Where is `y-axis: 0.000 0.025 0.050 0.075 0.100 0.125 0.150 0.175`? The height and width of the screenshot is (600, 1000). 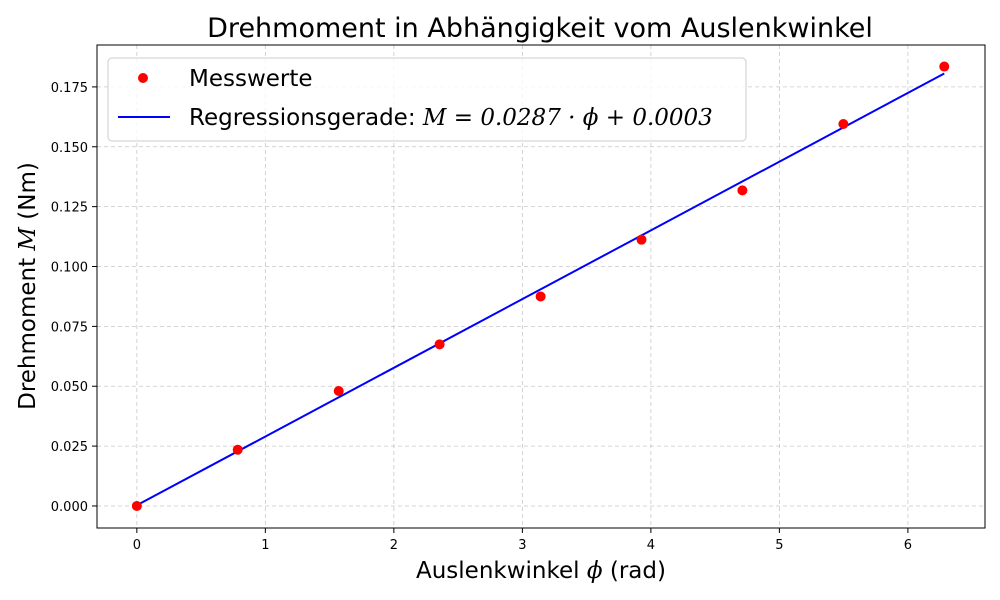 y-axis: 0.000 0.025 0.050 0.075 0.100 0.125 0.150 0.175 is located at coordinates (74, 298).